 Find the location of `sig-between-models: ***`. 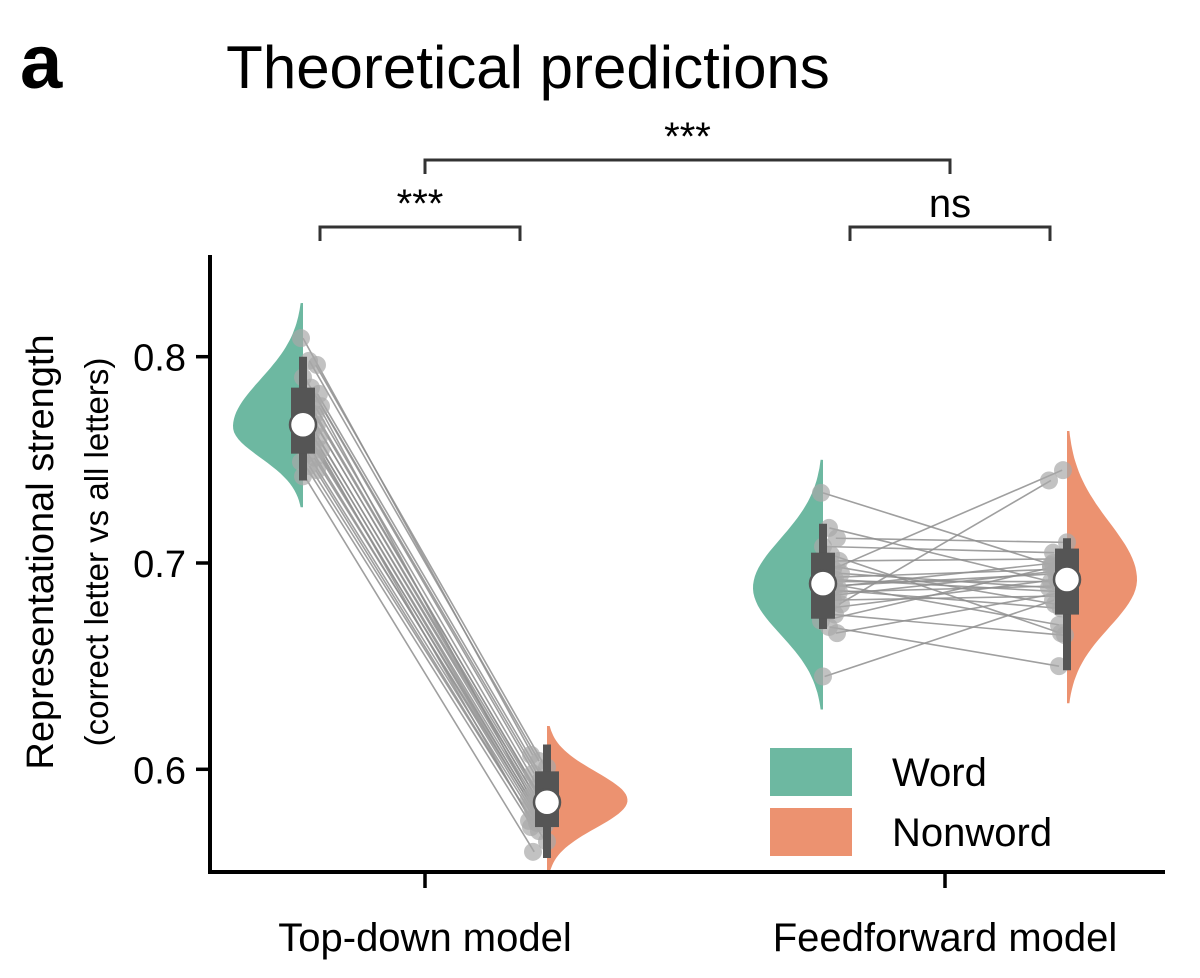

sig-between-models: *** is located at coordinates (687, 144).